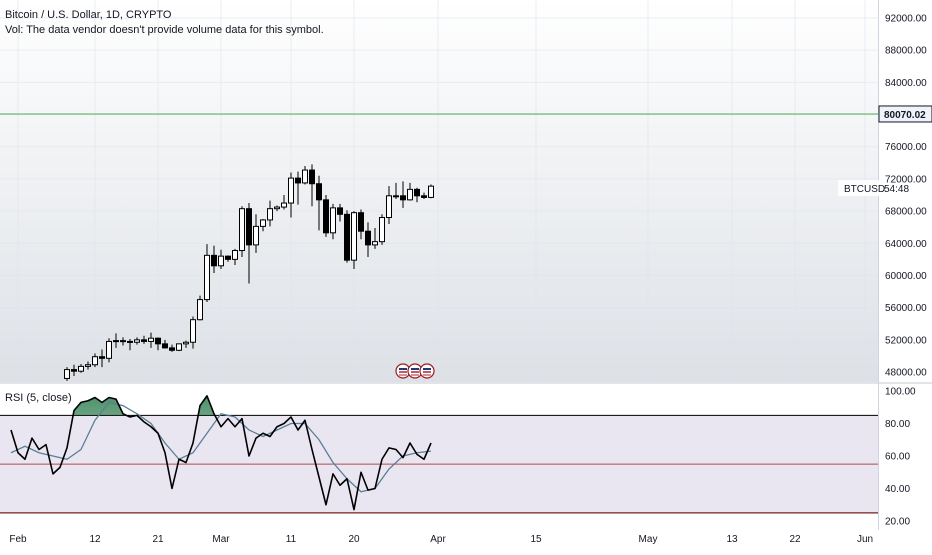 The image size is (932, 555). I want to click on rsi-axis: 100.00 80.00 60.00 40.00 20.00, so click(900, 457).